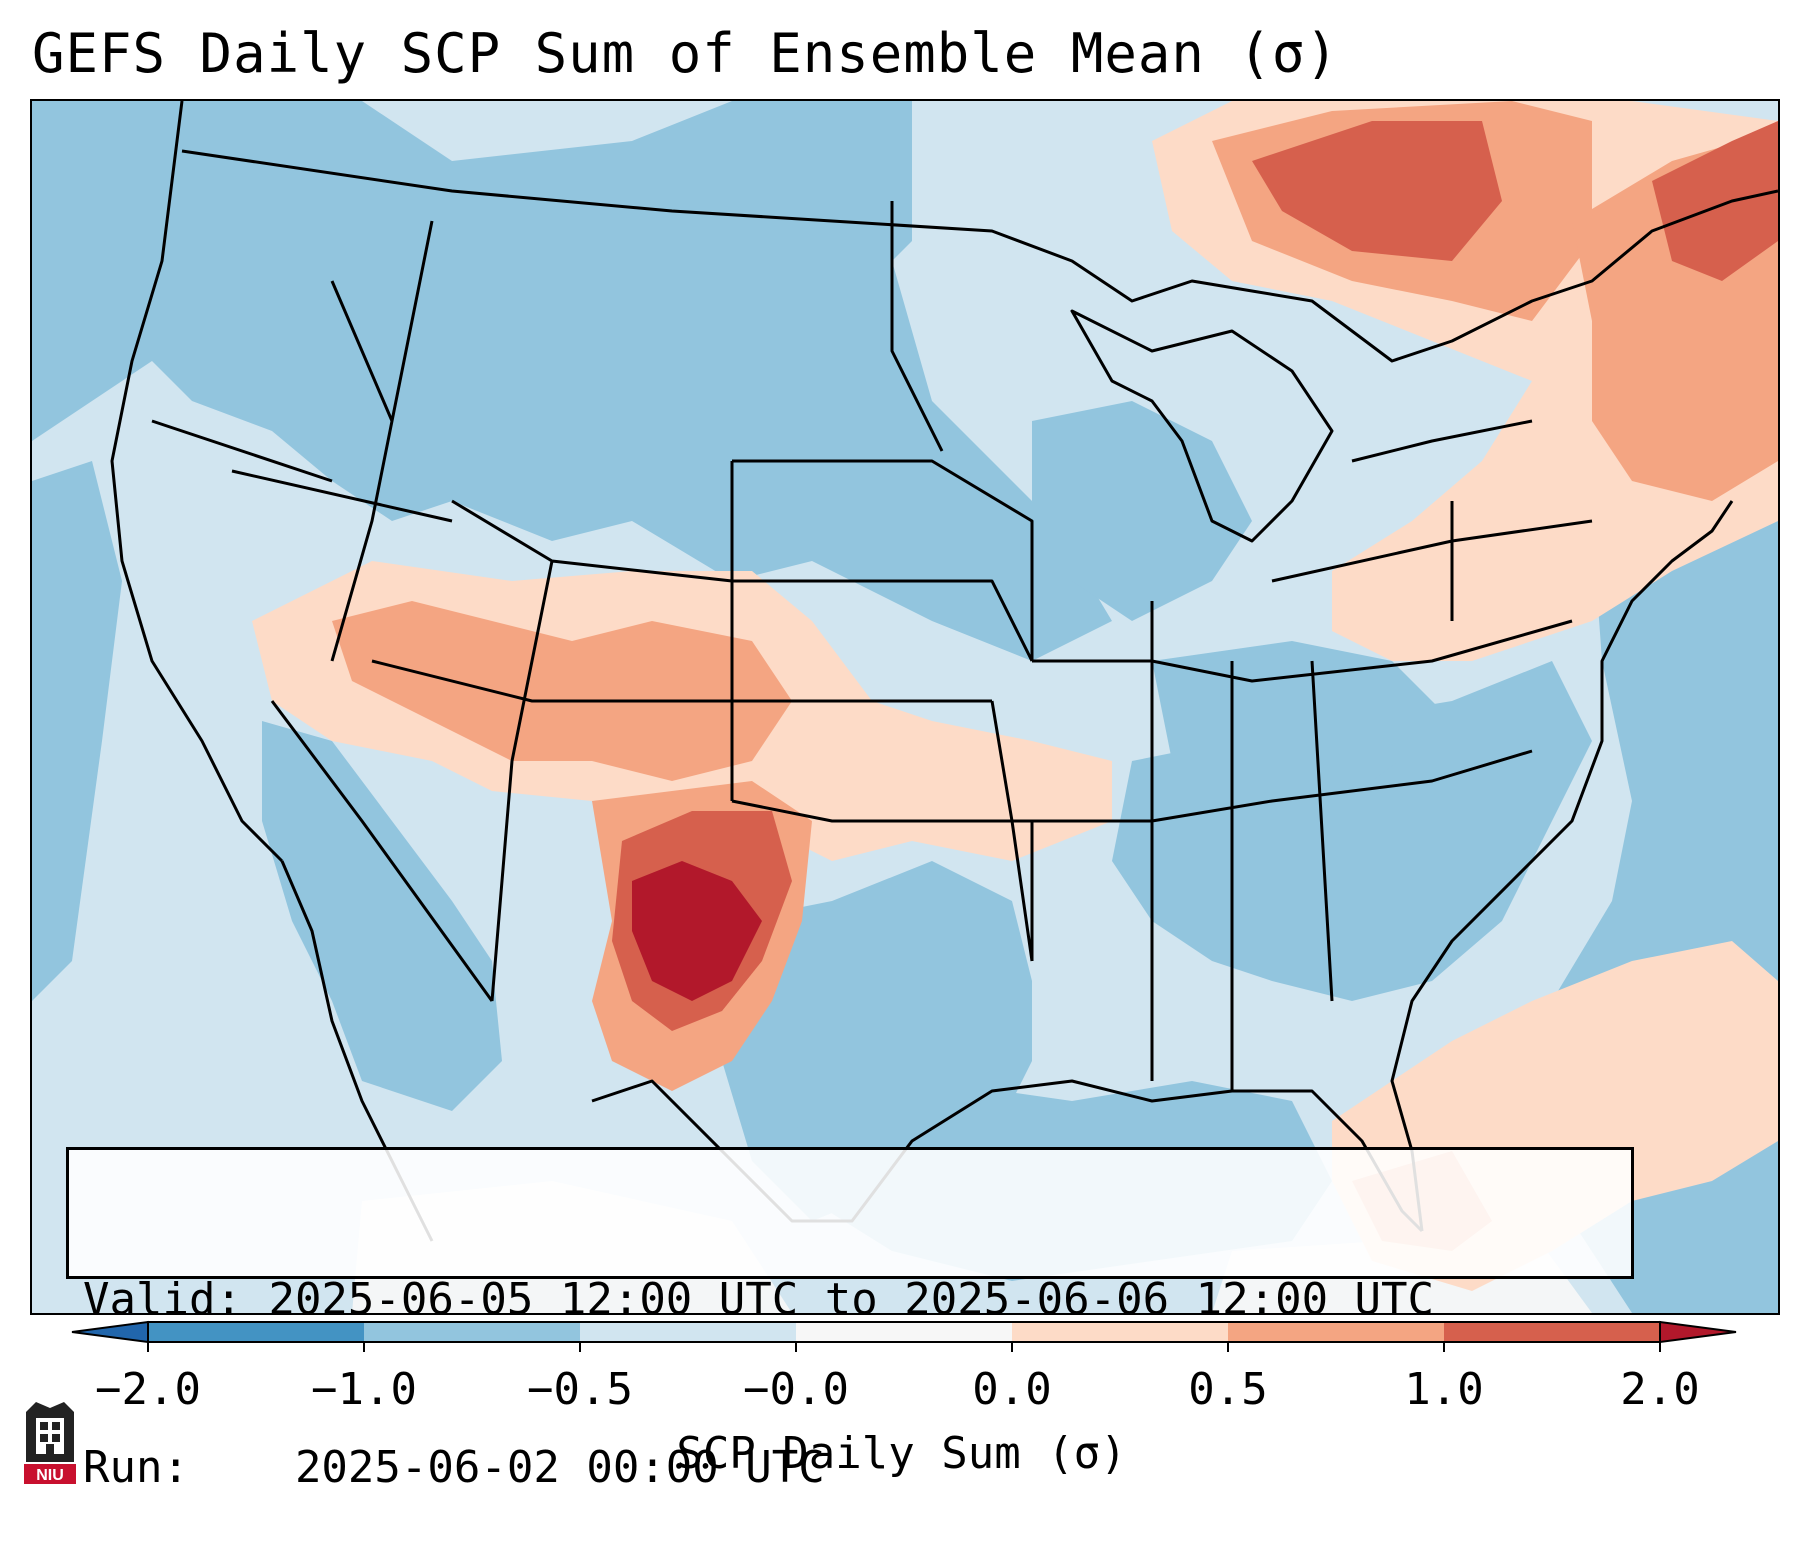 The height and width of the screenshot is (1552, 1803). Describe the element at coordinates (382, 916) in the screenshot. I see `southwest-blue` at that location.